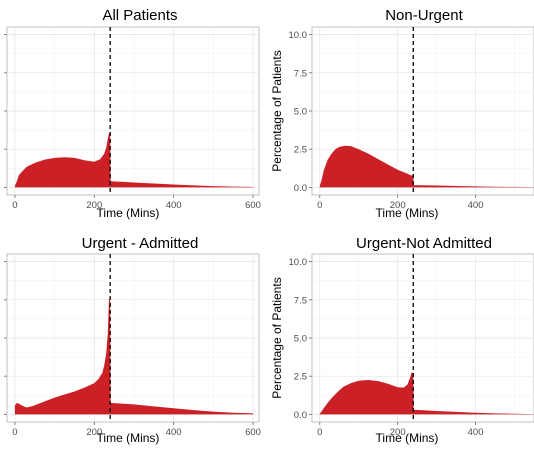  Describe the element at coordinates (140, 243) in the screenshot. I see `panel-title: Urgent - Admitted` at that location.